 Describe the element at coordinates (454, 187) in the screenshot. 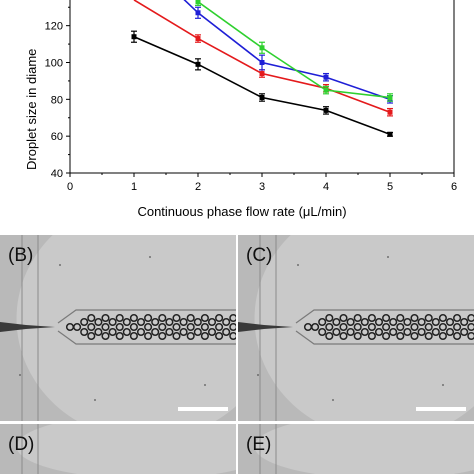

I see `x-tick-label-6: 6` at that location.